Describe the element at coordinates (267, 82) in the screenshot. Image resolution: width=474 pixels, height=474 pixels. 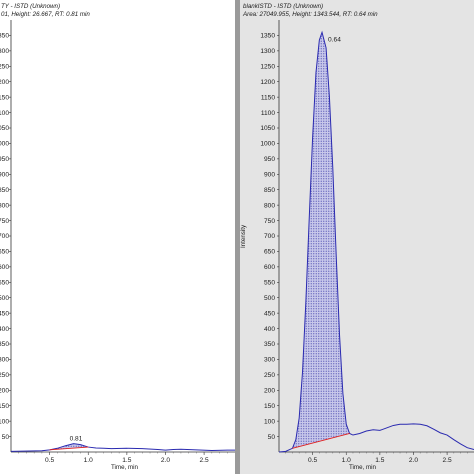
I see `right-y-tick-label: 1200` at that location.